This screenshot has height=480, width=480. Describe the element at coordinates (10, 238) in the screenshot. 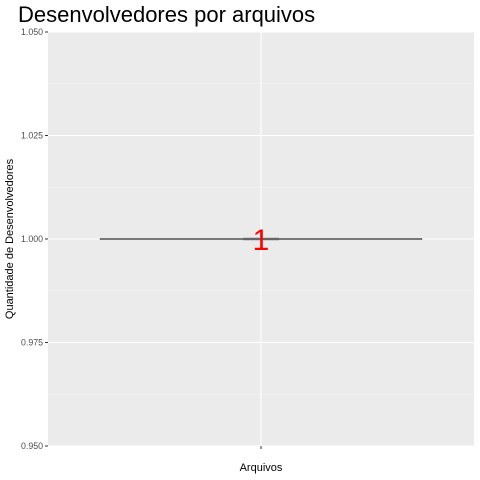

I see `y-axis-title: Quantidade de Desenvolvedores` at that location.